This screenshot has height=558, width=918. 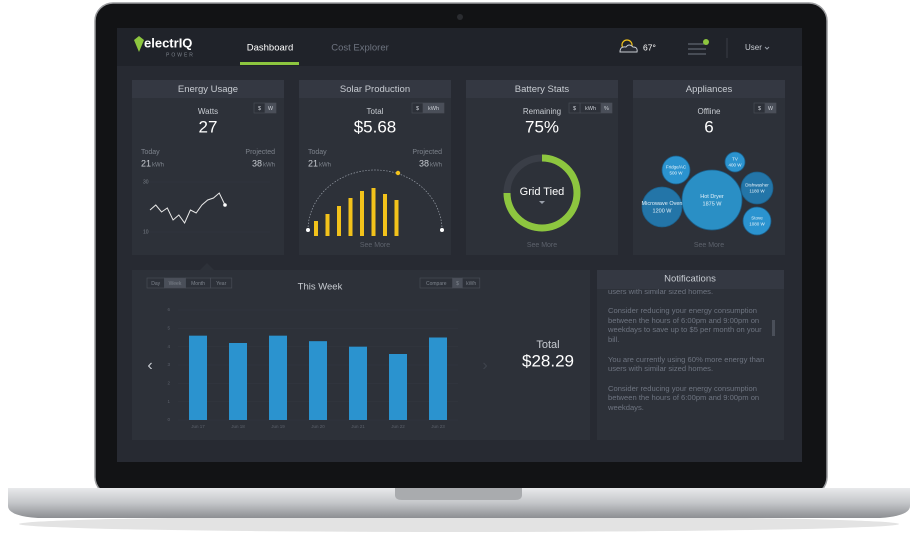 I want to click on compare-label: Compare, so click(x=436, y=284).